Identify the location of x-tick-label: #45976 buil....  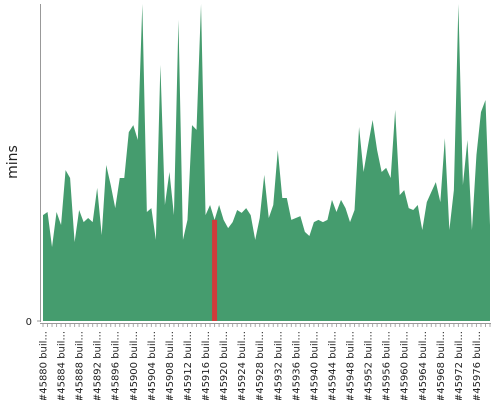
(477, 365).